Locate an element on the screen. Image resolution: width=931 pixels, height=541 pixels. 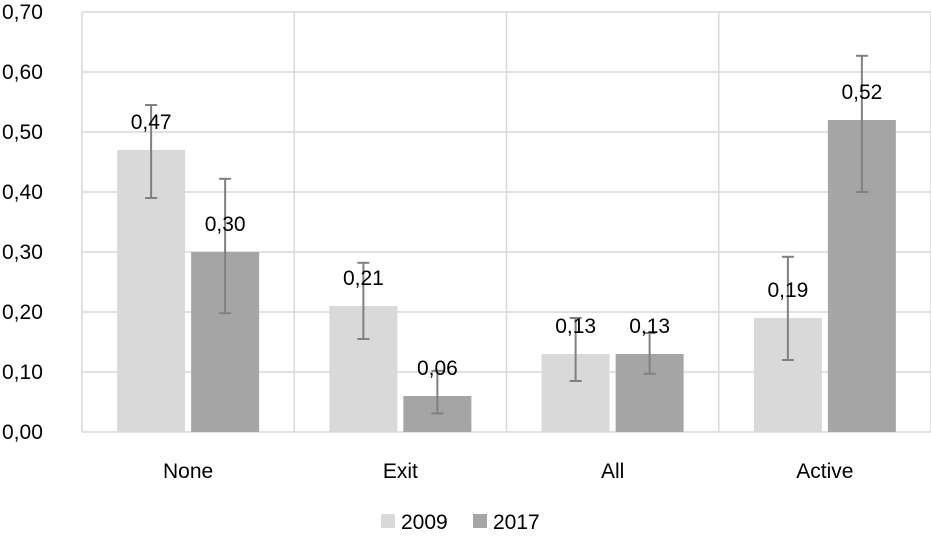
x-category-label: Active is located at coordinates (824, 471).